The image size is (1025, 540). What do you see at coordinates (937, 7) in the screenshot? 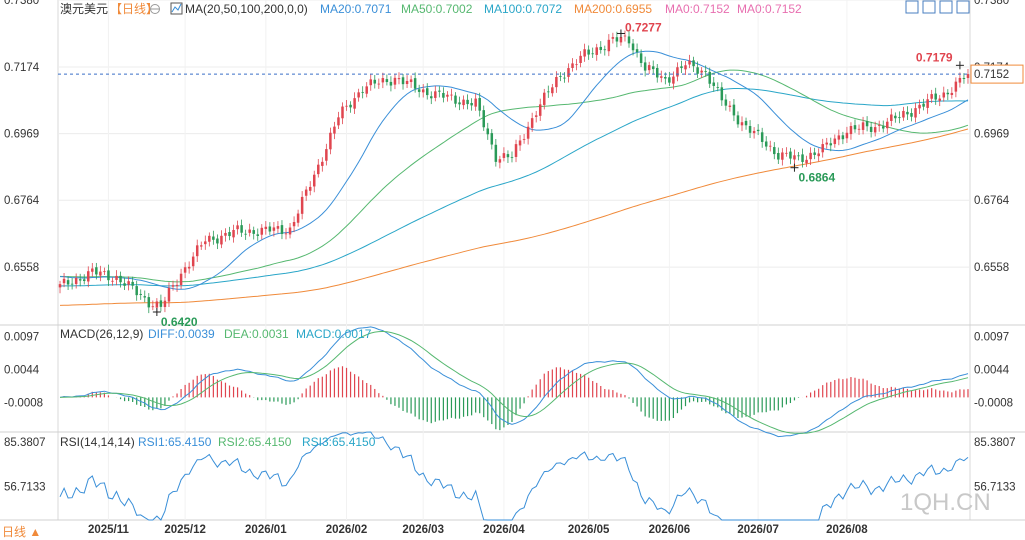
I see `chart-controls` at bounding box center [937, 7].